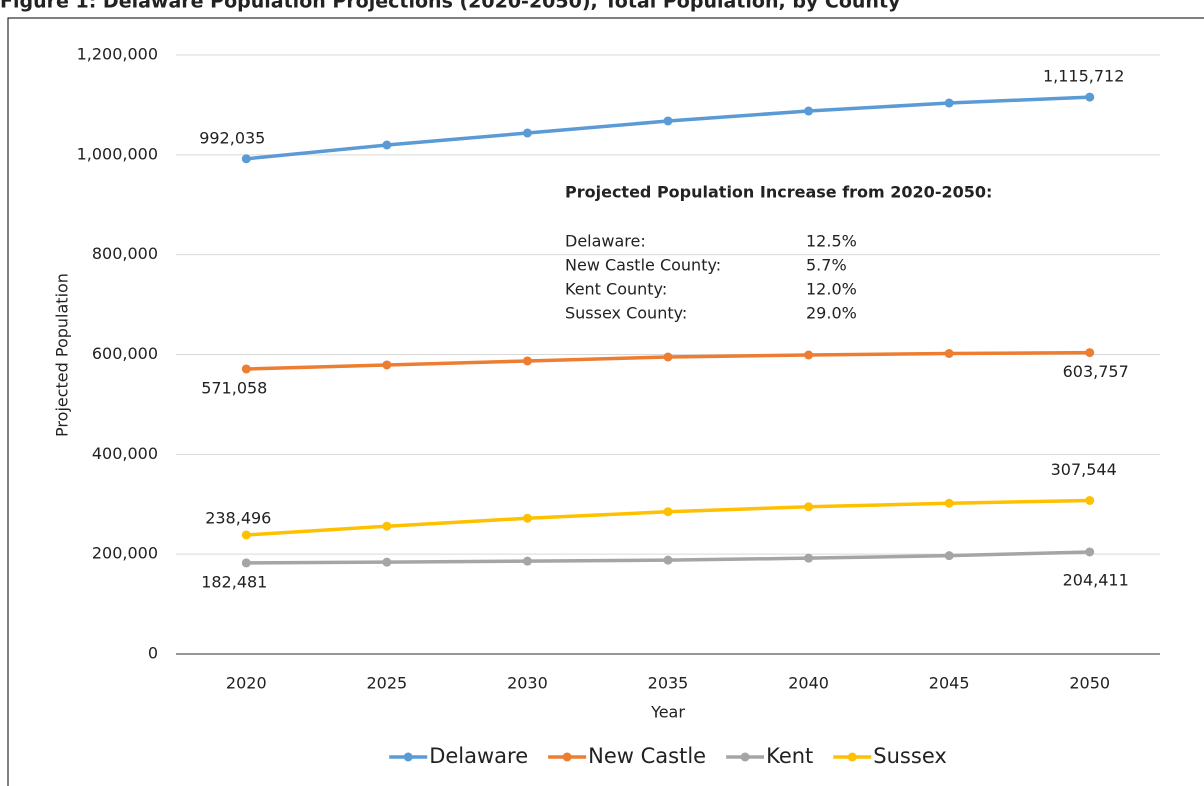 The height and width of the screenshot is (786, 1204). What do you see at coordinates (826, 265) in the screenshot?
I see `annotation-value: 5.7%` at bounding box center [826, 265].